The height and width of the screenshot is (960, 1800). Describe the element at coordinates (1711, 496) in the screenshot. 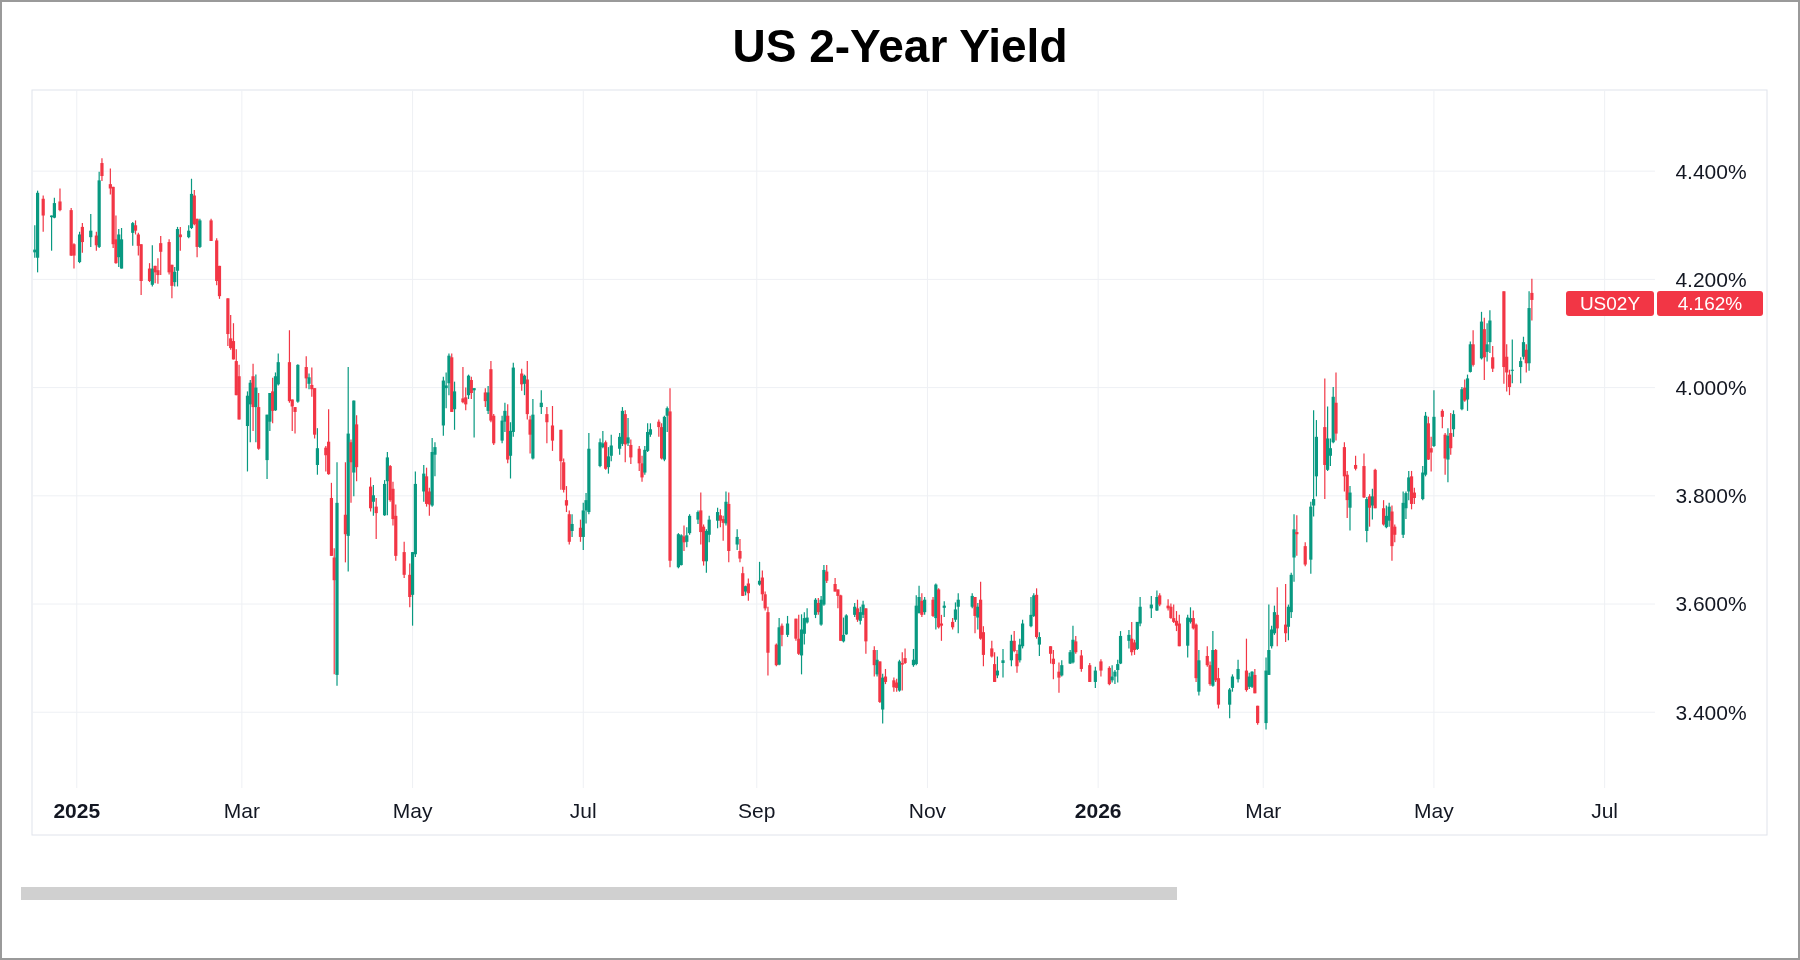

I see `y-tick-label: 3.800%` at that location.